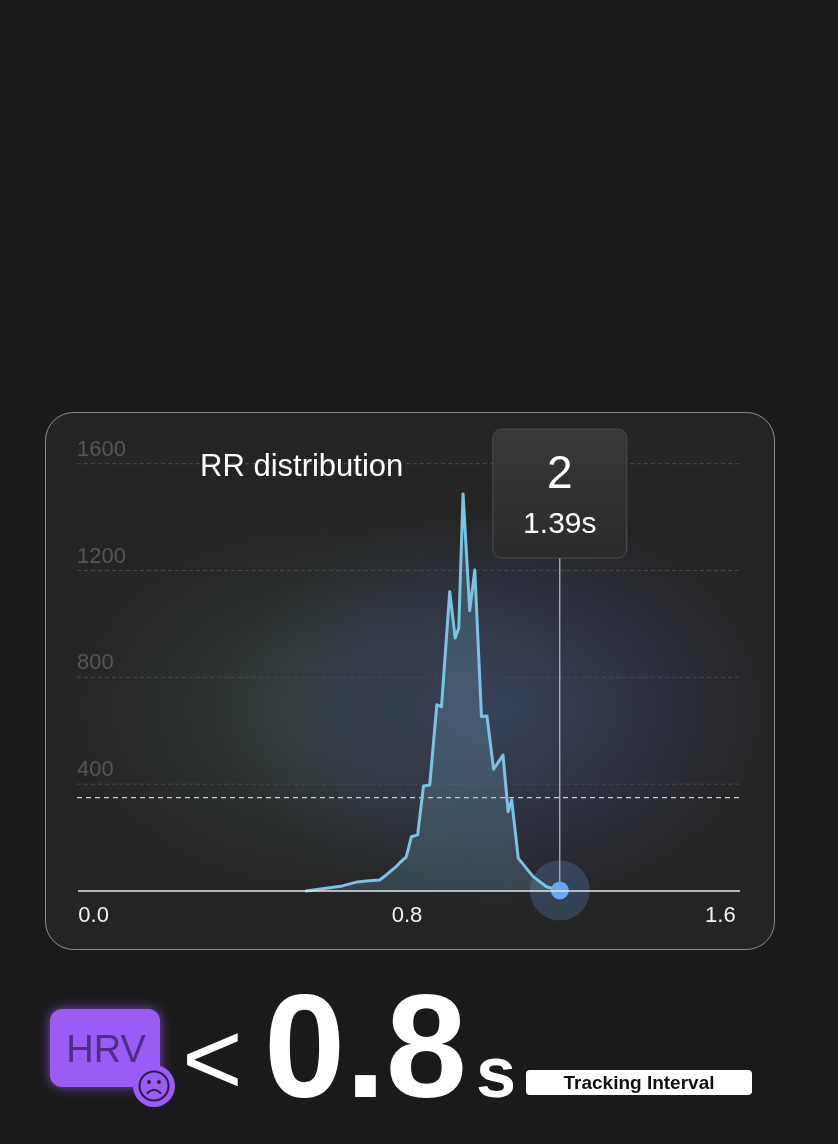 Image resolution: width=838 pixels, height=1144 pixels. What do you see at coordinates (93, 914) in the screenshot?
I see `x-tick-label: 0.0` at bounding box center [93, 914].